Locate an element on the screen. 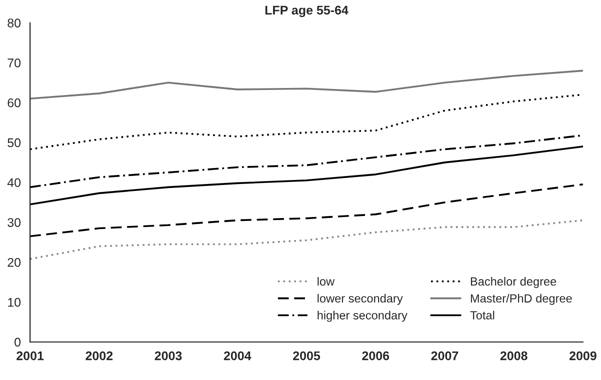 This screenshot has height=380, width=601. y-tick-label: 80 is located at coordinates (14, 23).